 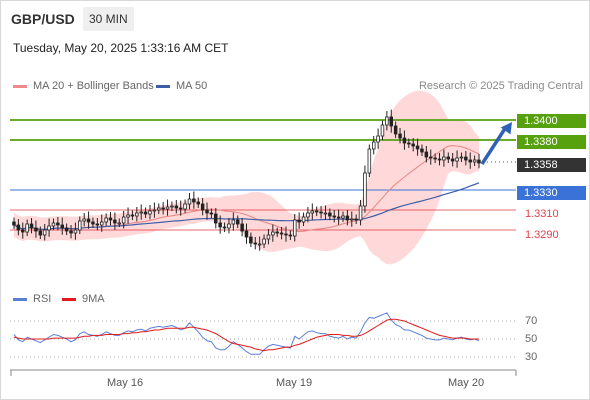 I want to click on legend-rsi-label: RSI, so click(x=42, y=299).